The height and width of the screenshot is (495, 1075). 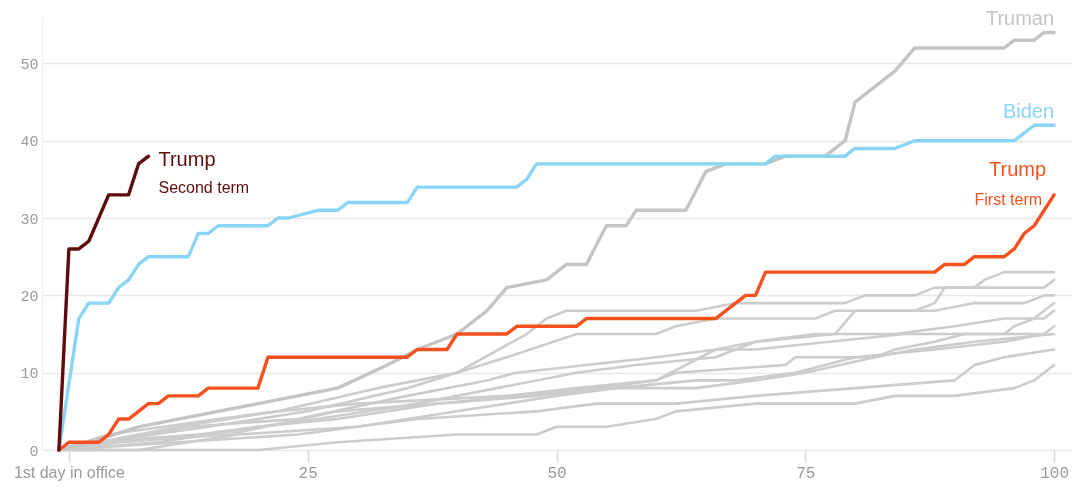 What do you see at coordinates (69, 472) in the screenshot?
I see `x-tick-label: 1st day in office` at bounding box center [69, 472].